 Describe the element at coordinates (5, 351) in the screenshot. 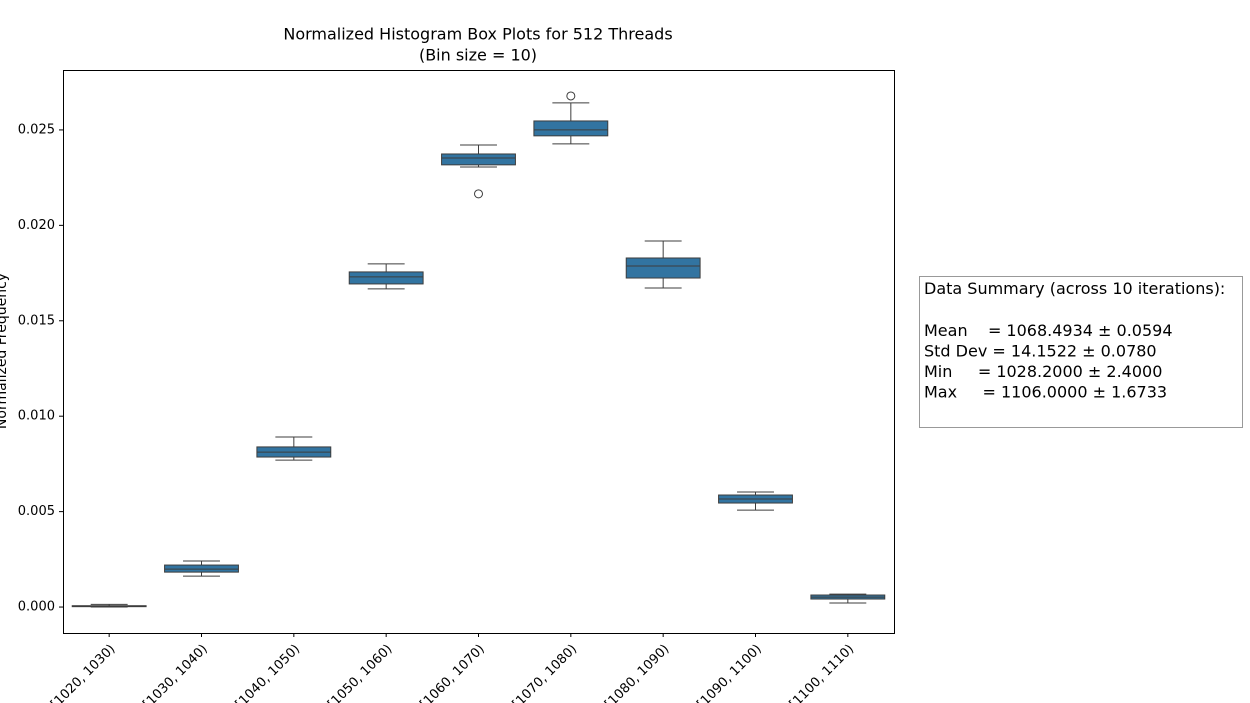

I see `y-axis-label: Normalized Frequency` at that location.